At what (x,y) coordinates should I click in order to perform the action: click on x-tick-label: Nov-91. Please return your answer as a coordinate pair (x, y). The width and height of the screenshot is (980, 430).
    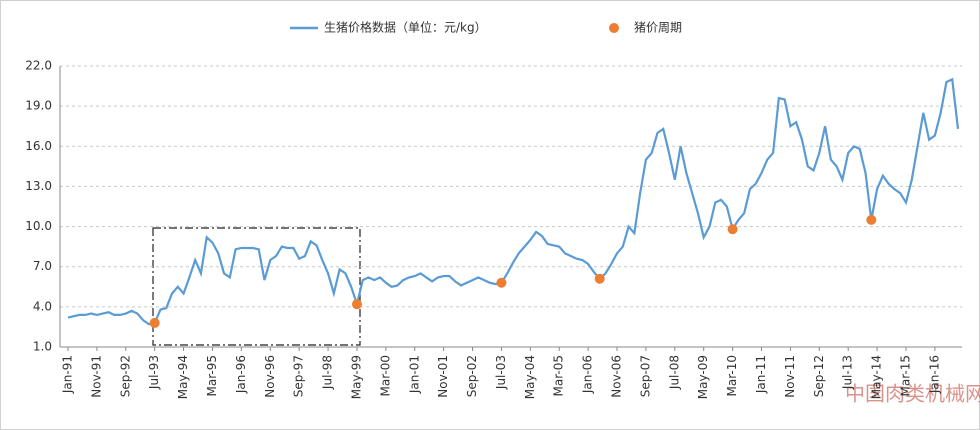
    Looking at the image, I should click on (96, 376).